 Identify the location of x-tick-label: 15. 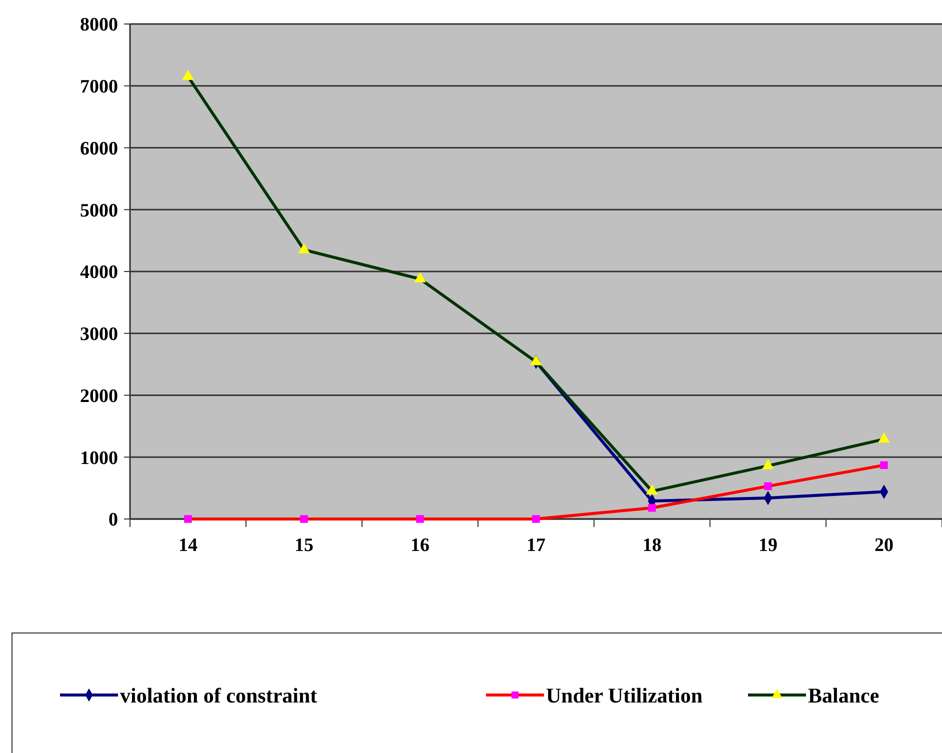
(304, 545).